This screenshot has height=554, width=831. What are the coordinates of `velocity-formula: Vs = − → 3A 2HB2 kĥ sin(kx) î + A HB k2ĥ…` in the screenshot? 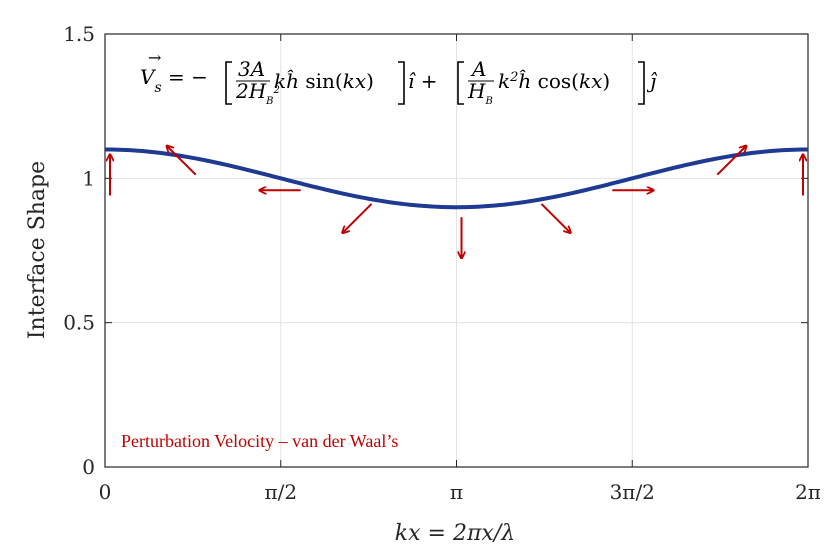 It's located at (399, 77).